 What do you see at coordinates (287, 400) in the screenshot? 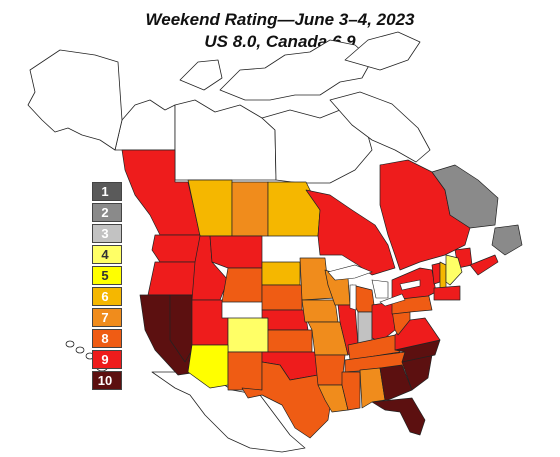
I see `region-texas` at bounding box center [287, 400].